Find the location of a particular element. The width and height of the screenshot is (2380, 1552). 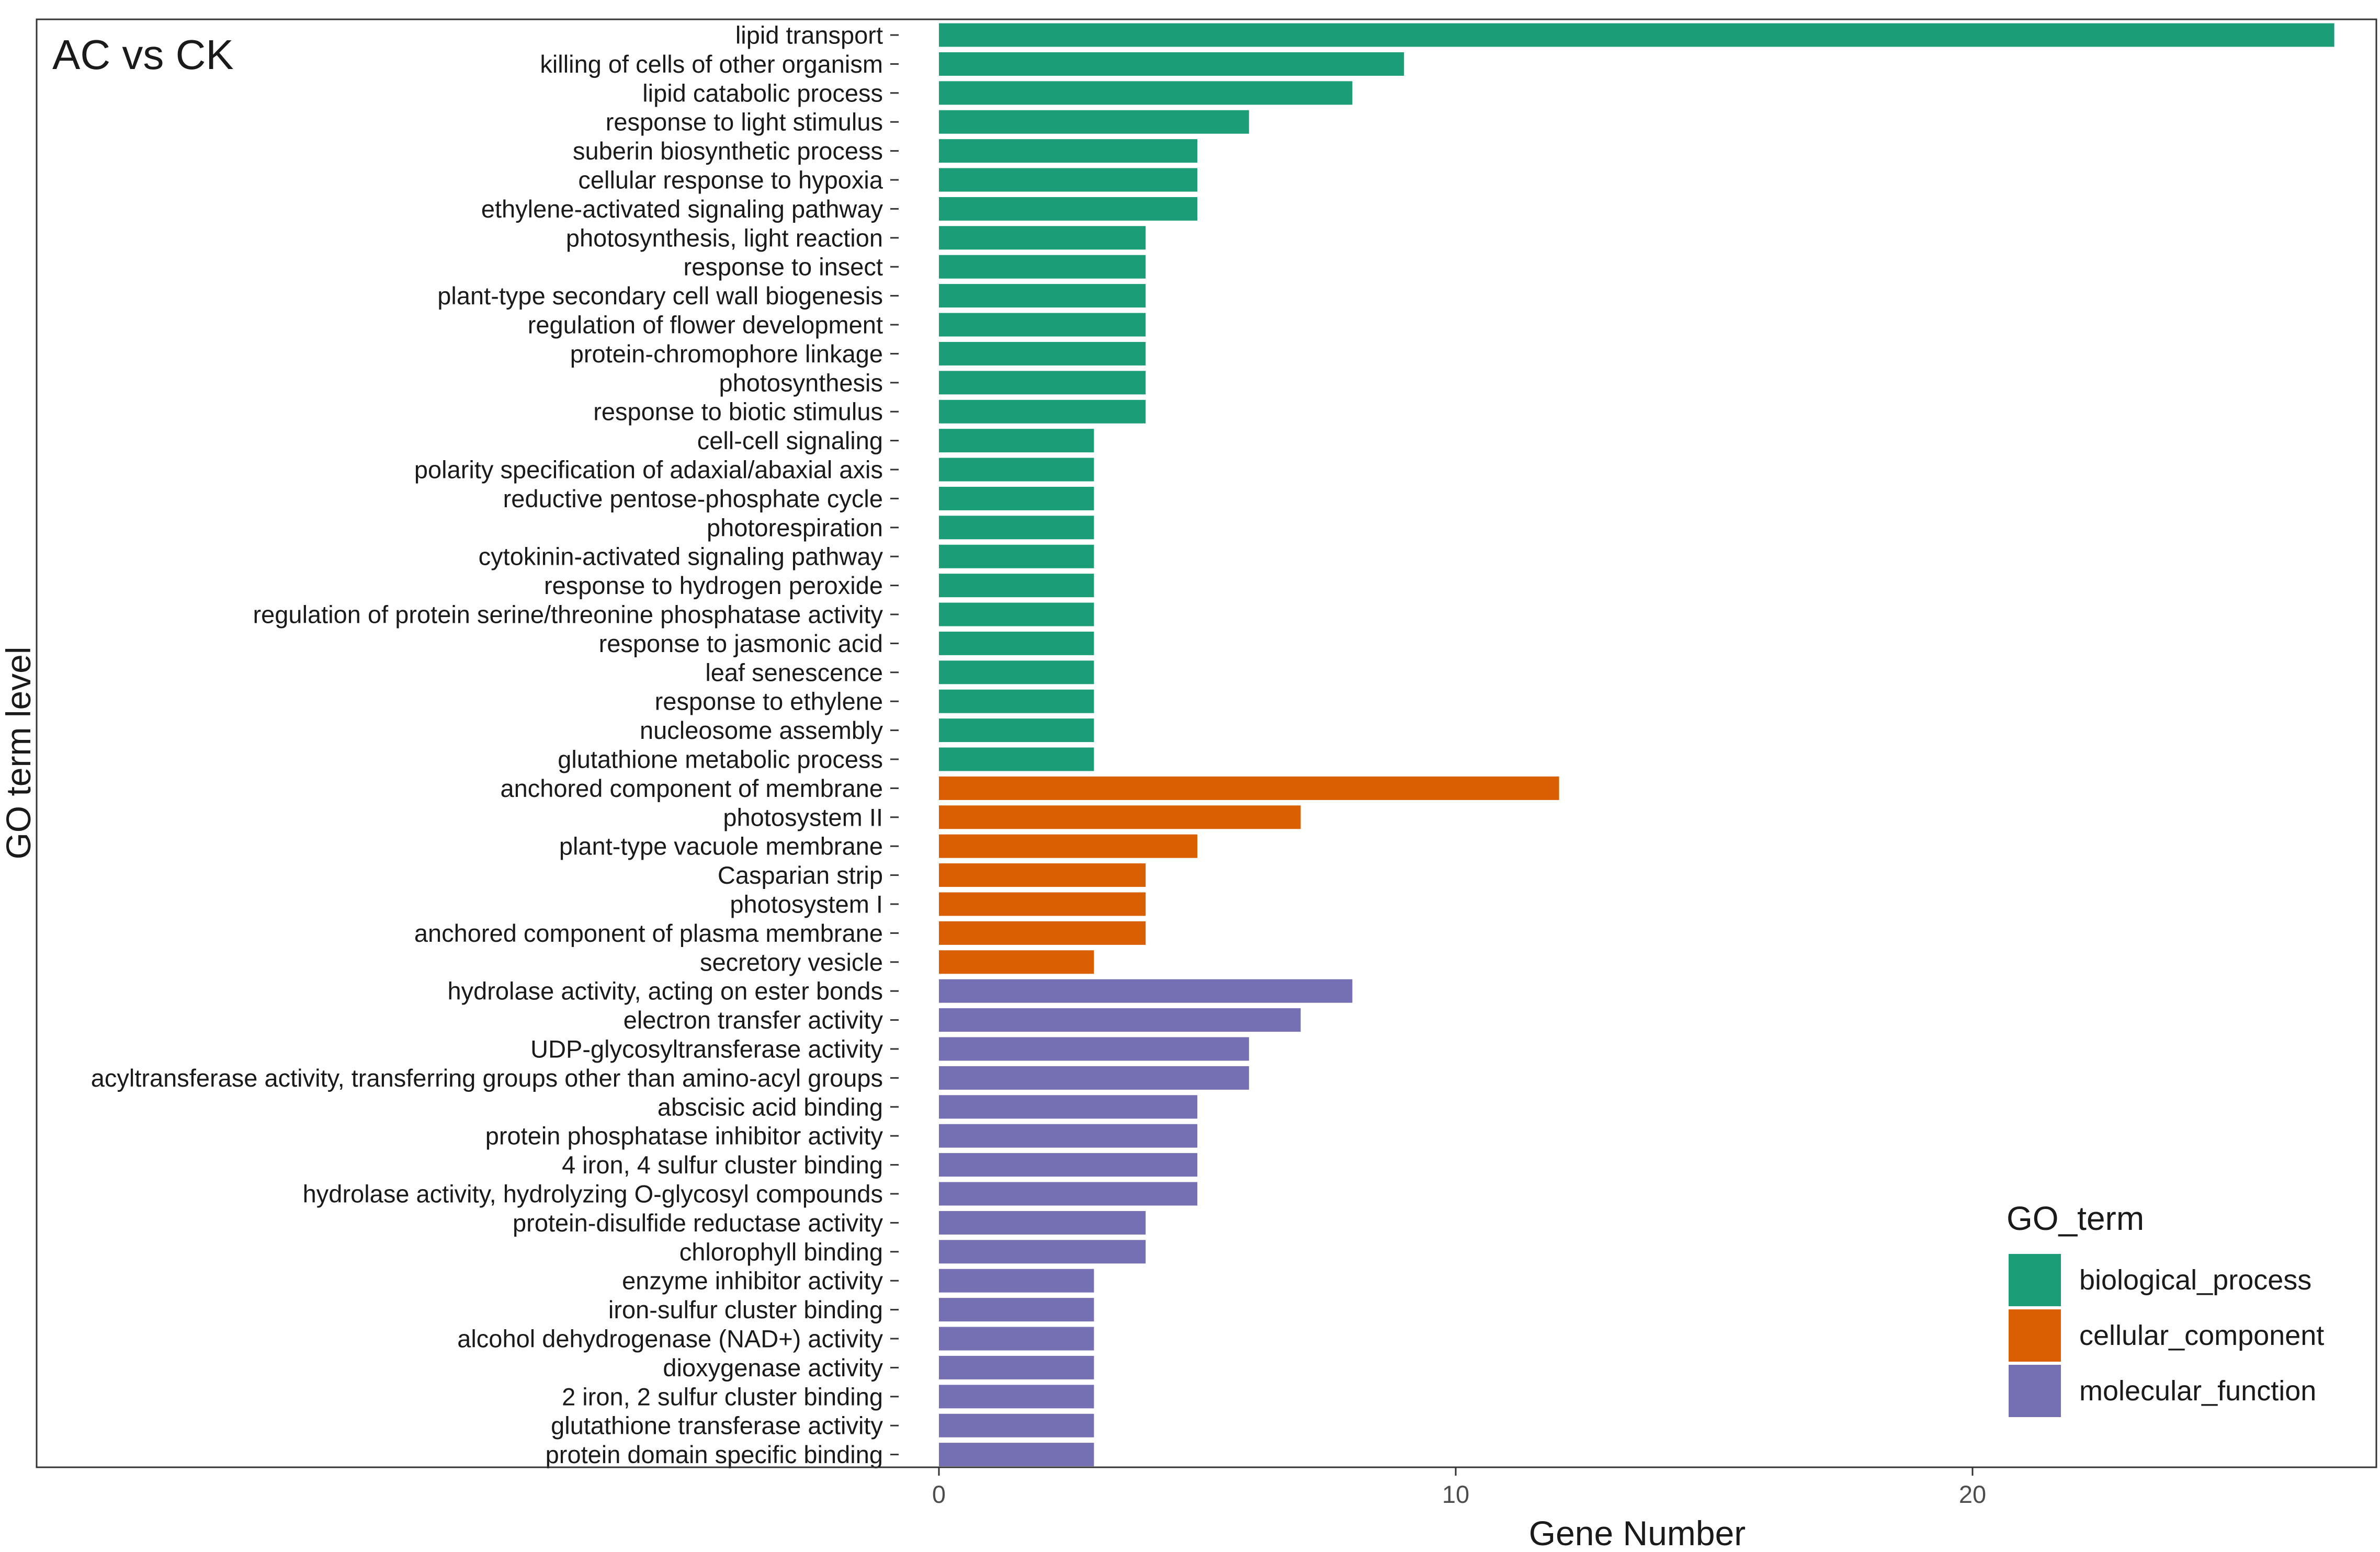

category-label: response to jasmonic acid is located at coordinates (741, 643).